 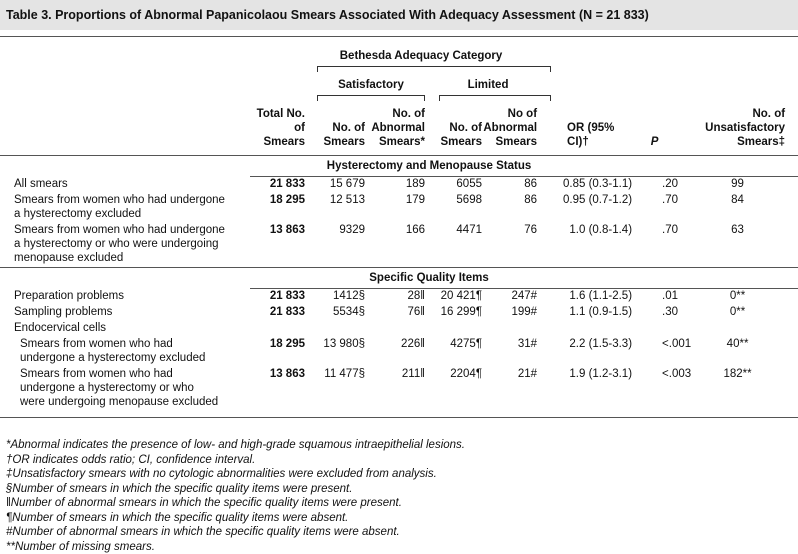 What do you see at coordinates (509, 128) in the screenshot?
I see `column-header: No of Abnormal Smears` at bounding box center [509, 128].